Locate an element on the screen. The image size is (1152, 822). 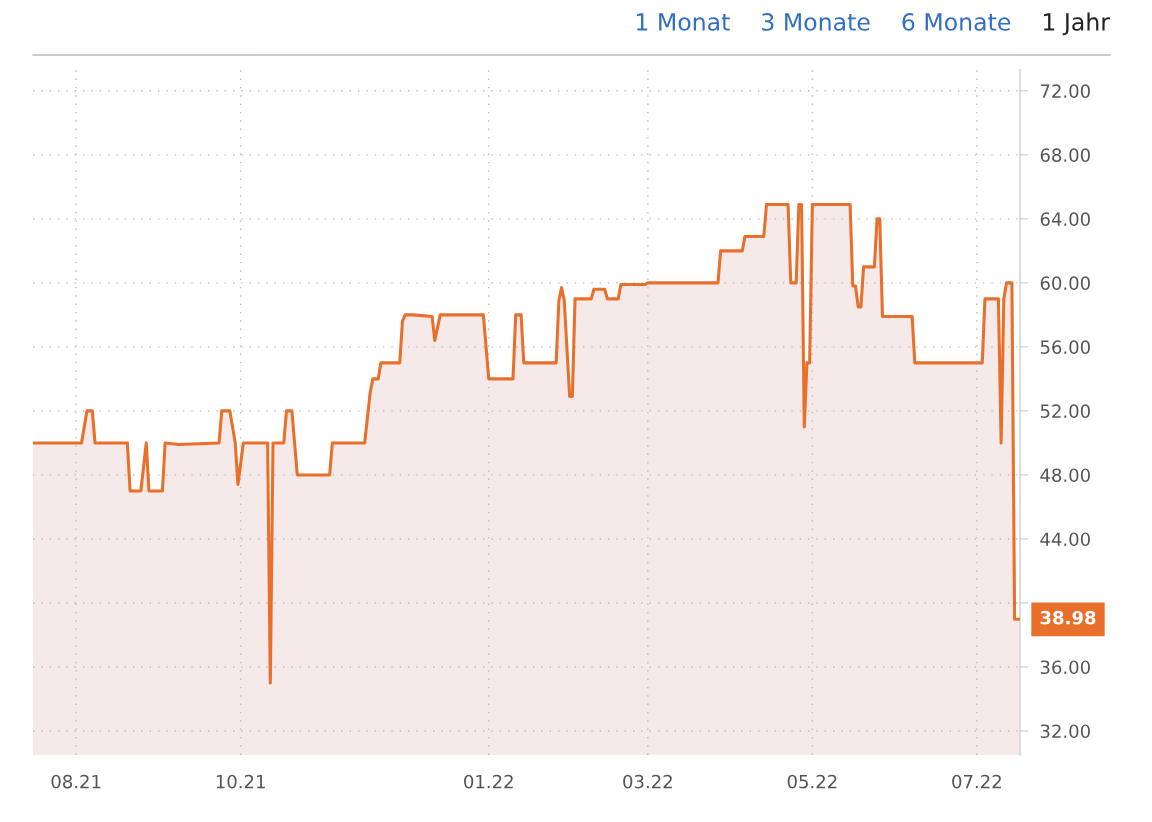
x-tick-label: 08.21 is located at coordinates (76, 781).